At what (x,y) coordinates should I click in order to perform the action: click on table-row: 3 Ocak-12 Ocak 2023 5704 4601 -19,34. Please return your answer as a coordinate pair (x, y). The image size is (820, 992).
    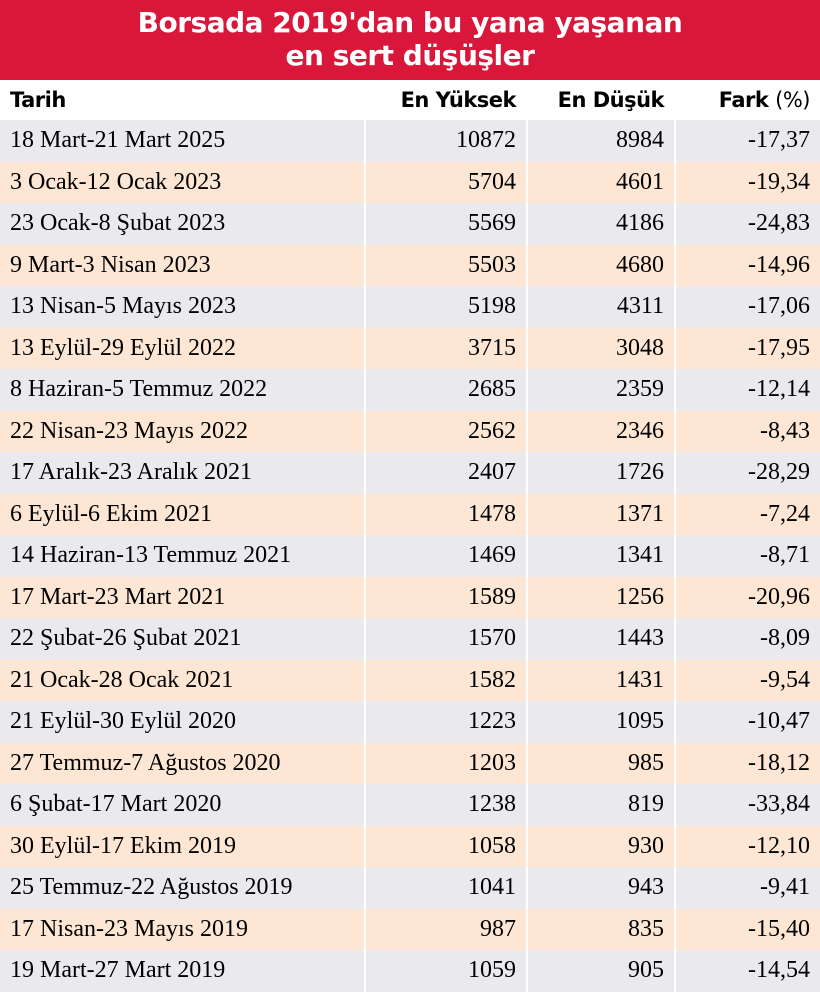
    Looking at the image, I should click on (410, 182).